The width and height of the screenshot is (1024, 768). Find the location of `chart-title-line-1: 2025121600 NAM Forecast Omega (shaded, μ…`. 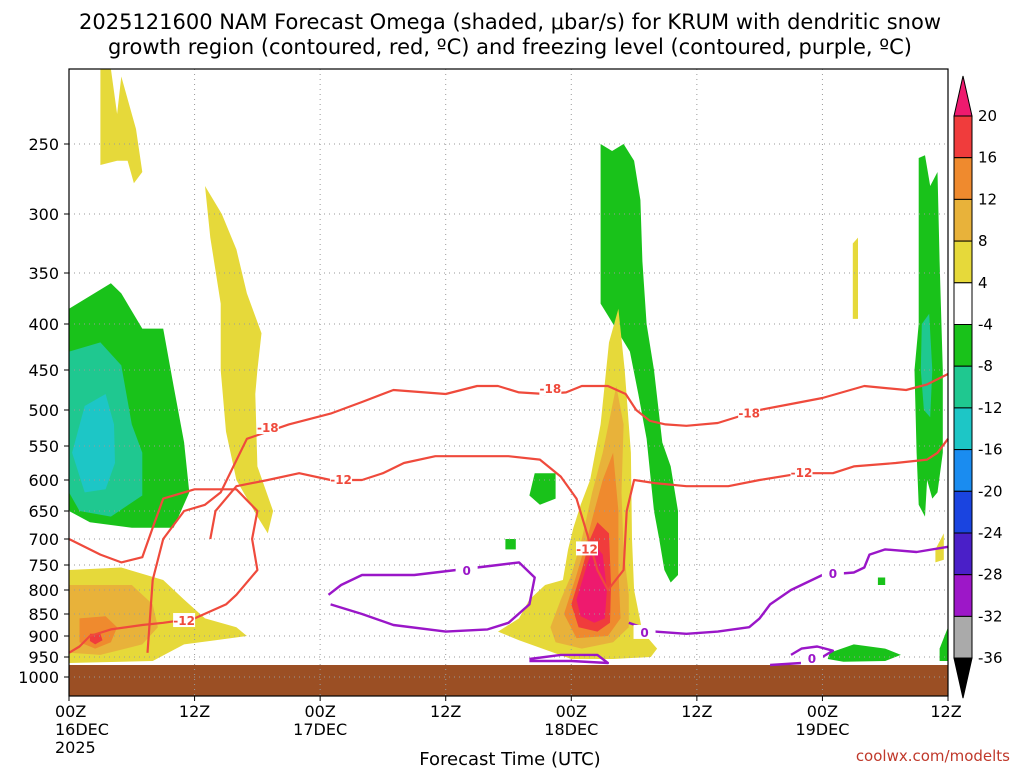

chart-title-line-1: 2025121600 NAM Forecast Omega (shaded, μ… is located at coordinates (510, 22).